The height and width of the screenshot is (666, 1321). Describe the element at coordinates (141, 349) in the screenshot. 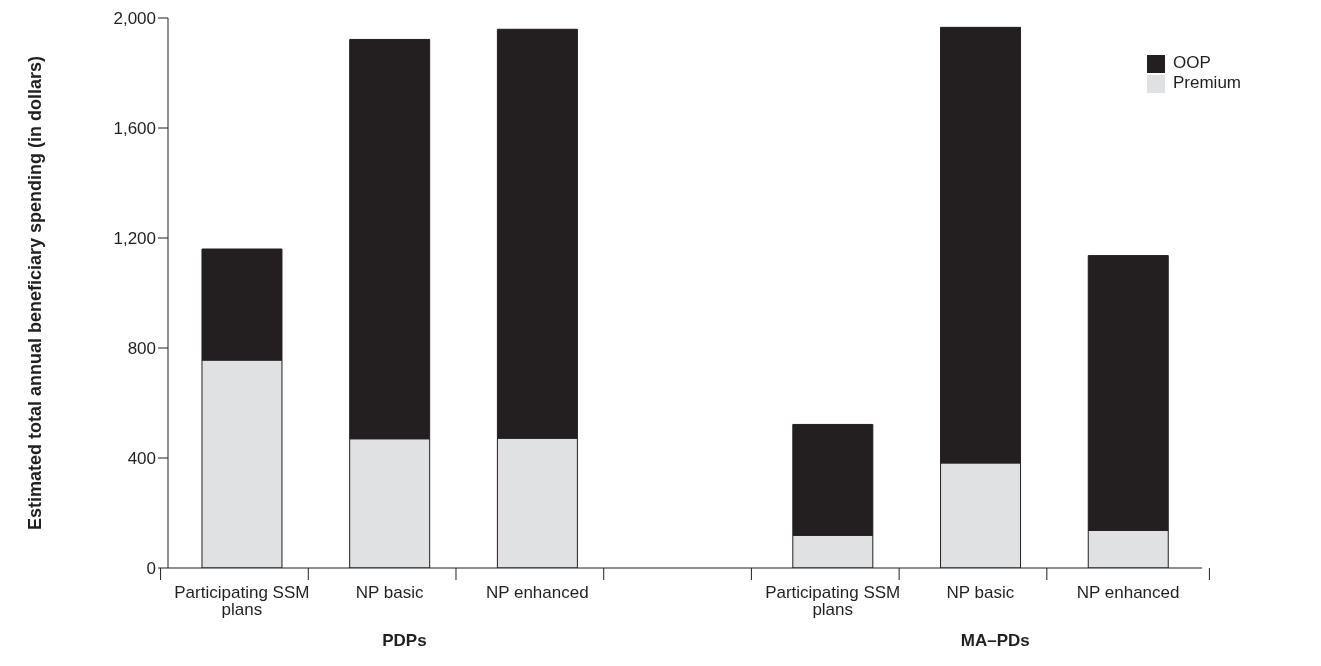

I see `y-tick-label: 800` at that location.